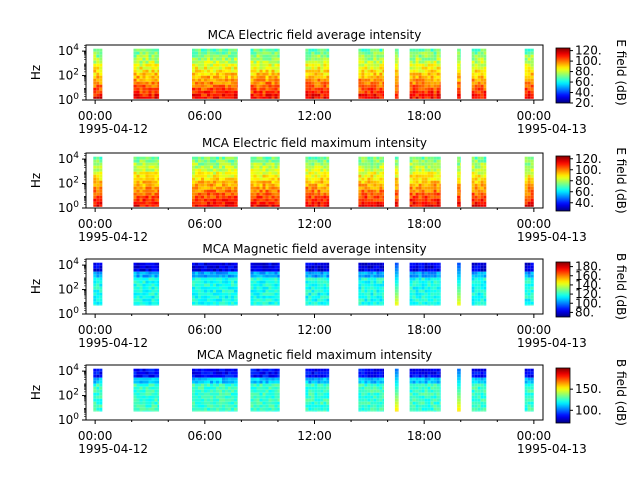 The height and width of the screenshot is (480, 640). What do you see at coordinates (314, 249) in the screenshot?
I see `chart-title: MCA Magnetic field average intensity` at bounding box center [314, 249].